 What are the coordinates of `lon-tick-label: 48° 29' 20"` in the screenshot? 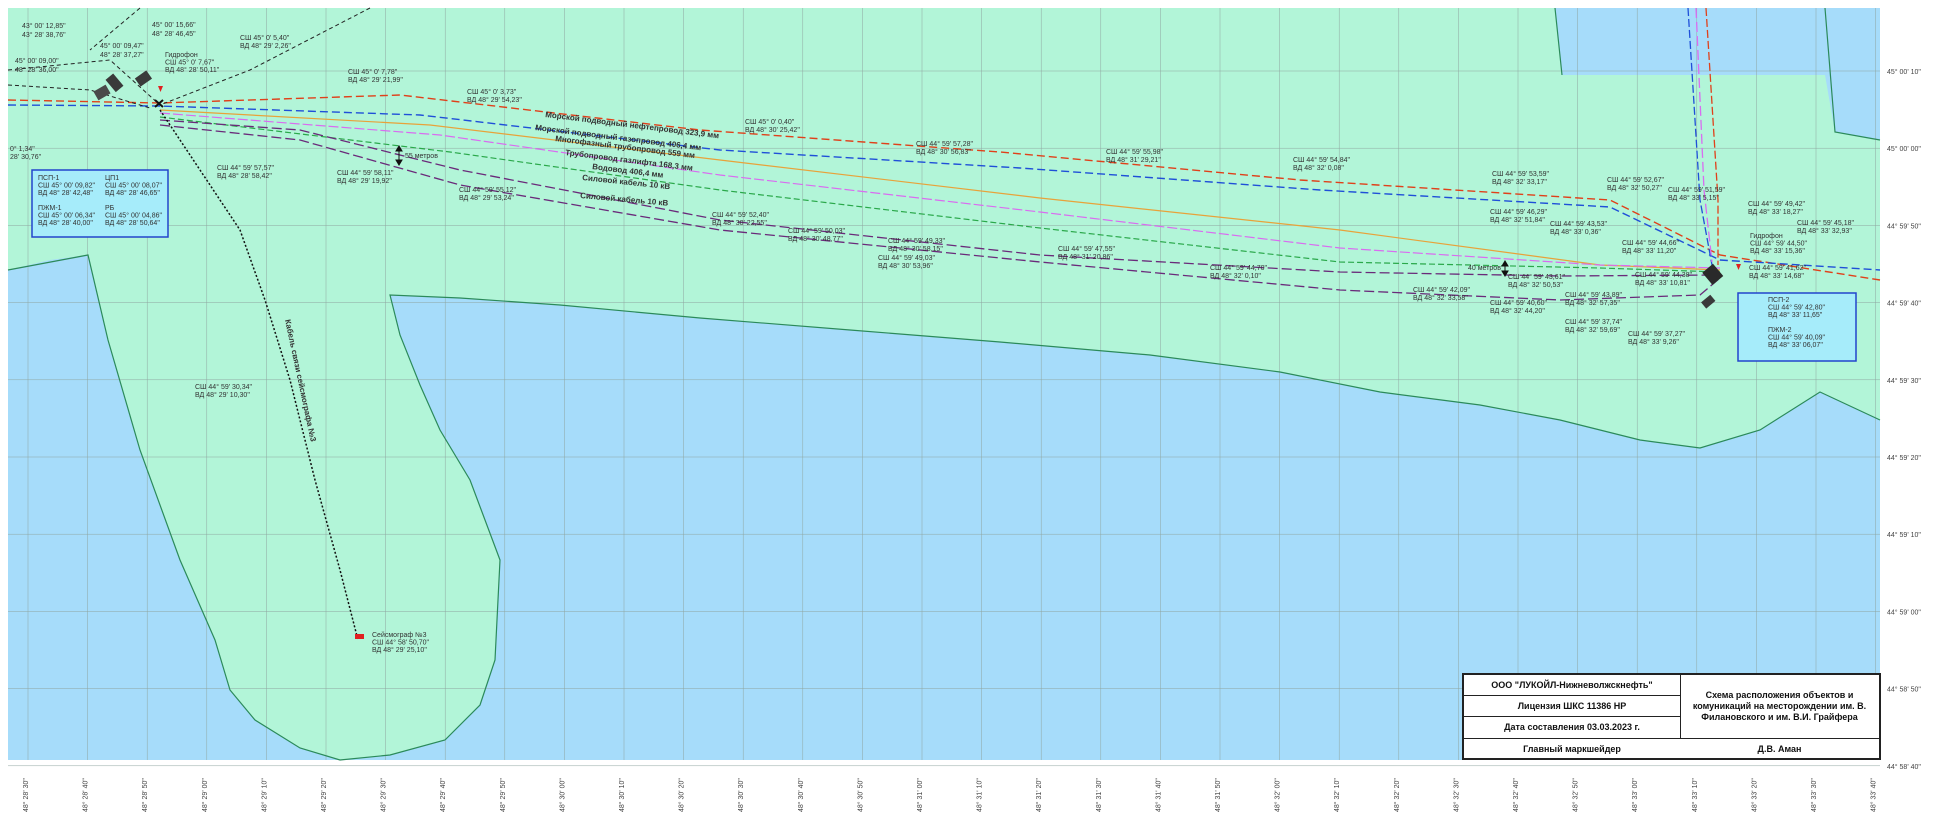 It's located at (324, 795).